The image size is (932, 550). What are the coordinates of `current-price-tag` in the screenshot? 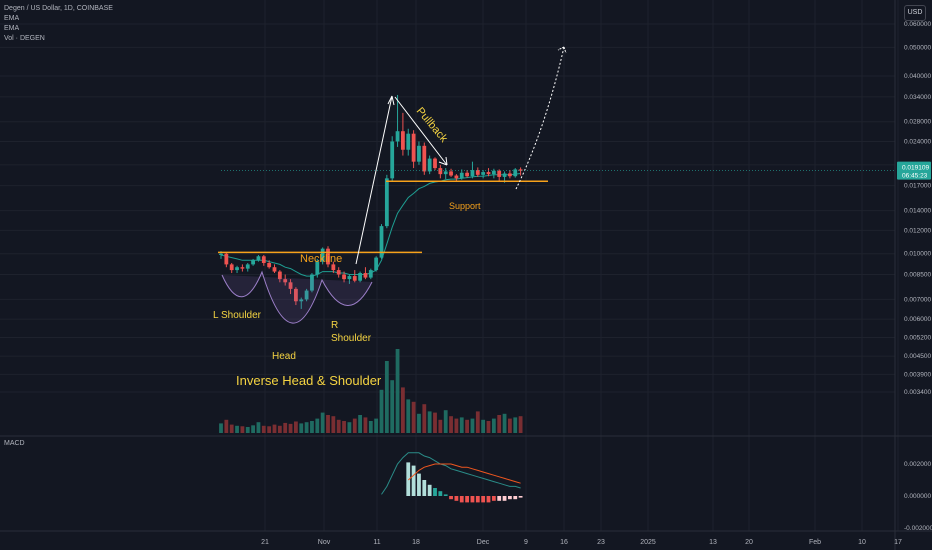 It's located at (914, 170).